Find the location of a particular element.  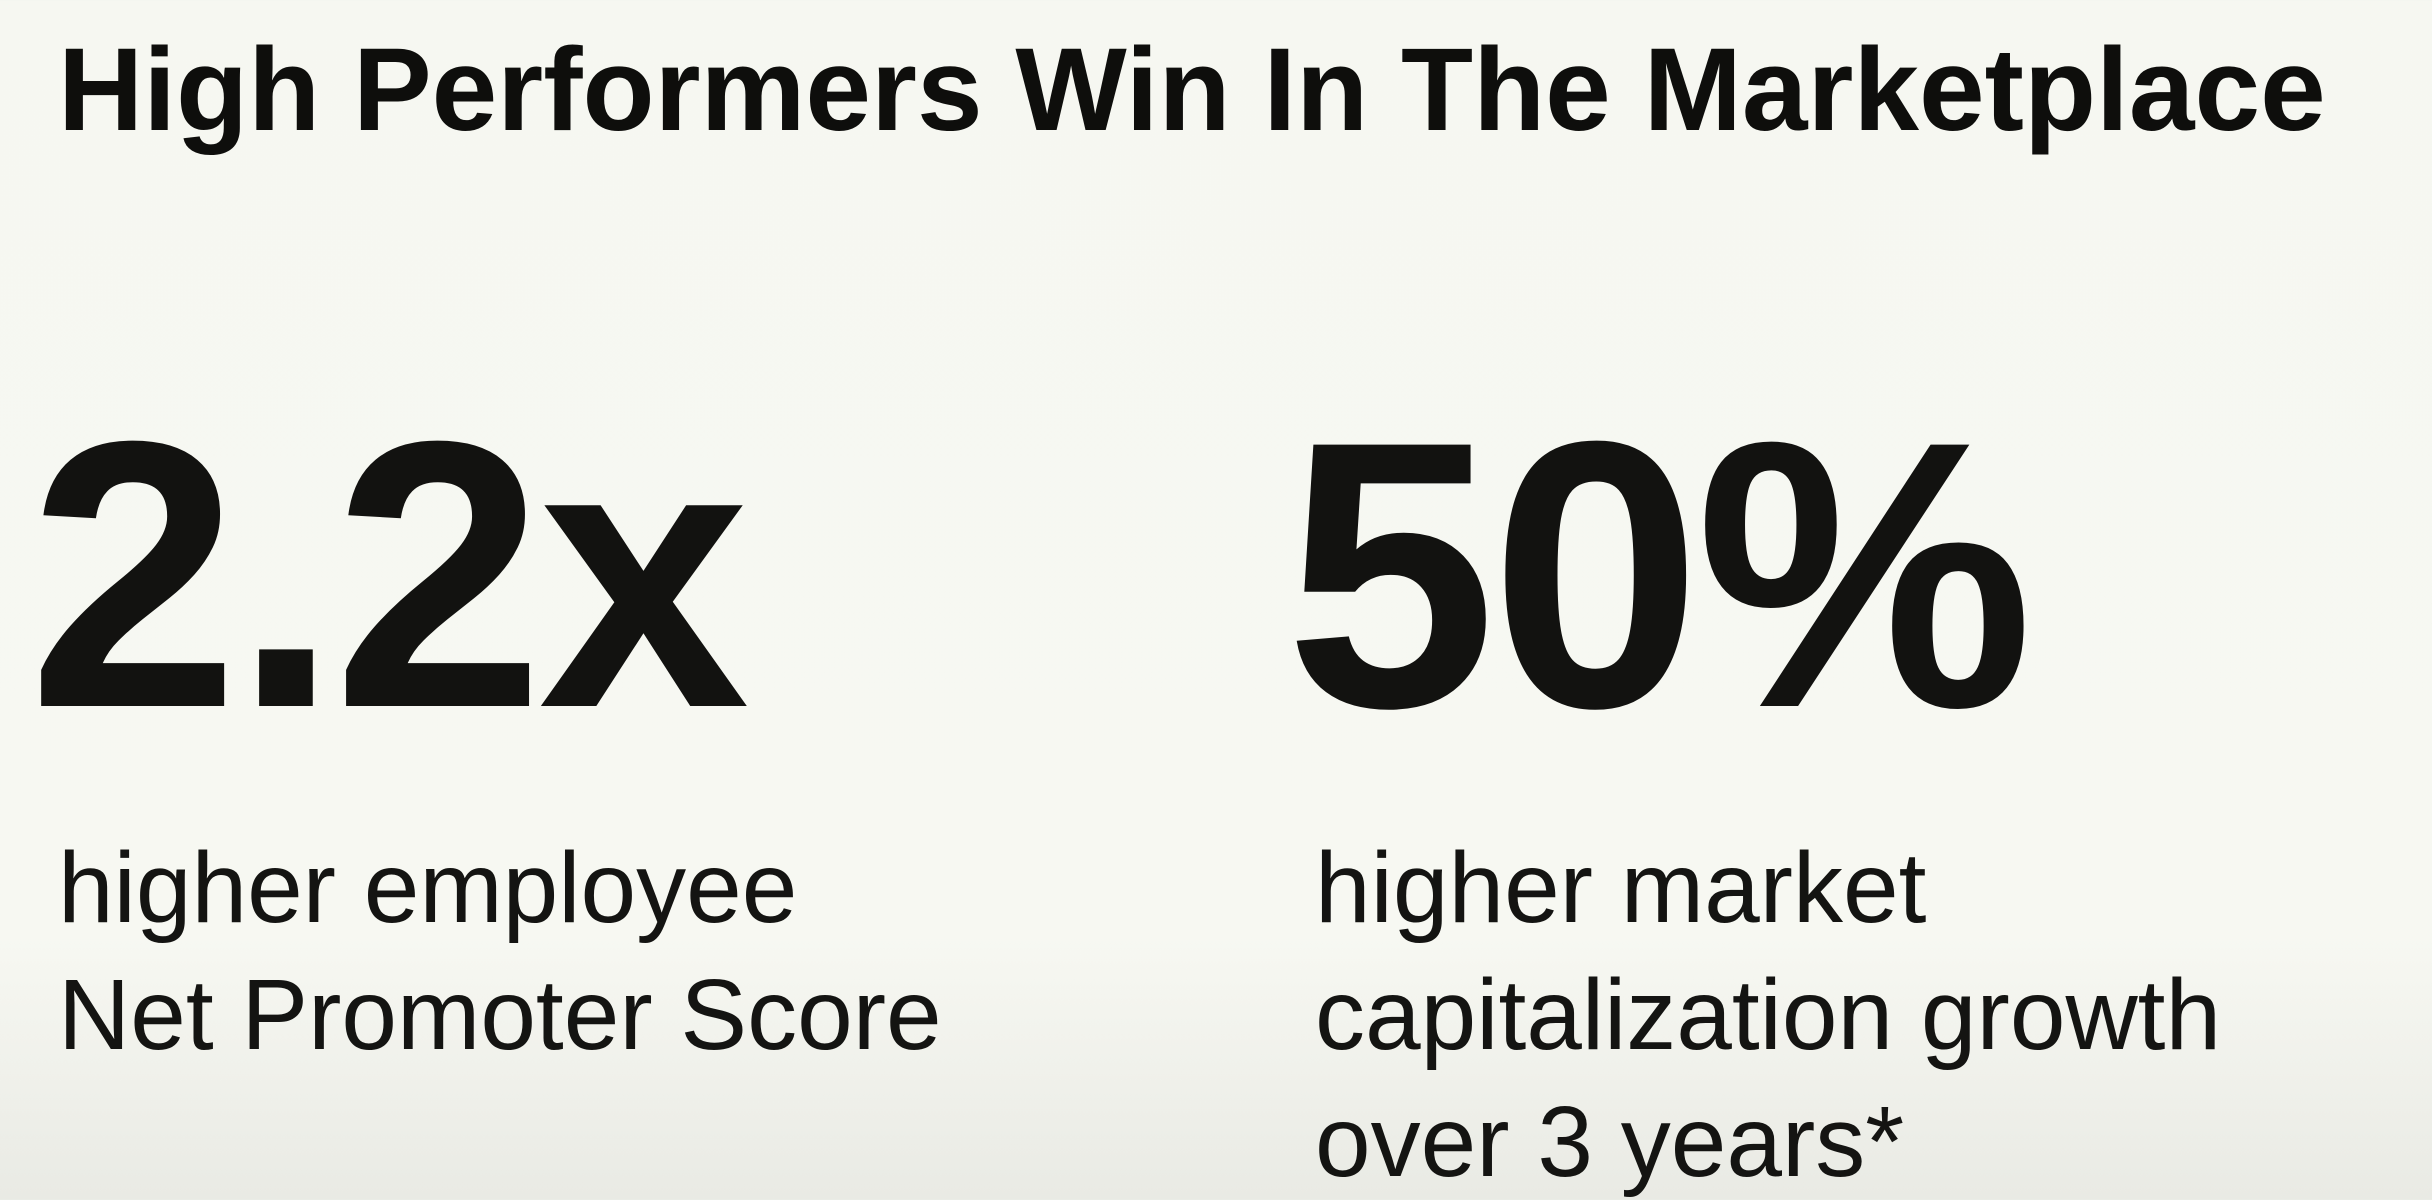

stat-description-line: higher employee is located at coordinates (428, 888).